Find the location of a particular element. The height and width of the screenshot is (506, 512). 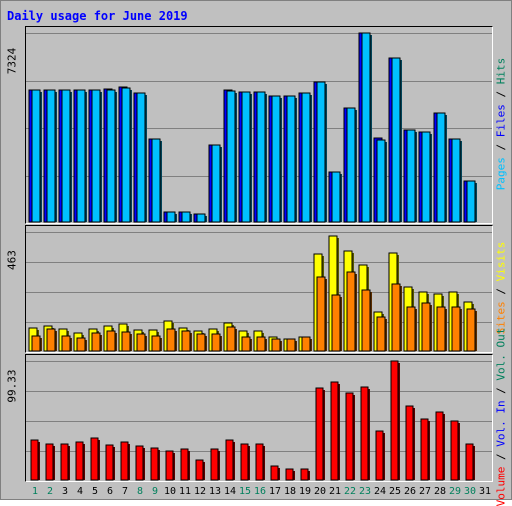

day-label: 16 is located at coordinates (260, 491).